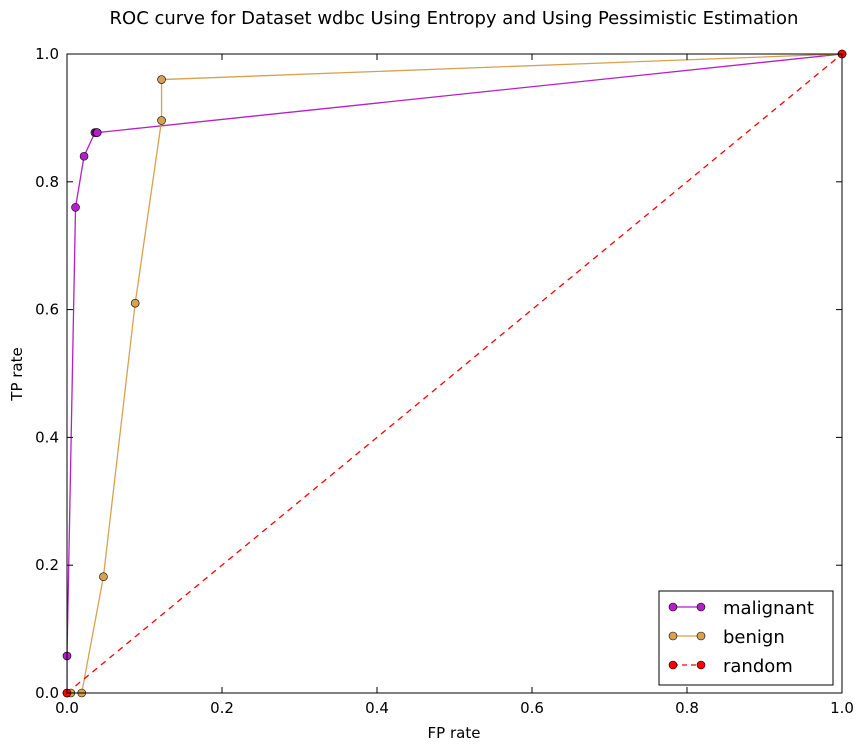 Image resolution: width=865 pixels, height=756 pixels. What do you see at coordinates (701, 636) in the screenshot?
I see `legend-marker-b-benign` at bounding box center [701, 636].